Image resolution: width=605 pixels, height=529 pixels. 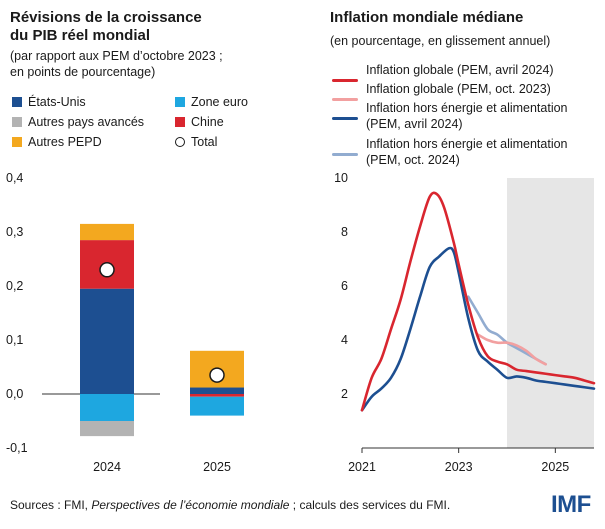 I want to click on legend-line-headline-apr24, so click(x=345, y=80).